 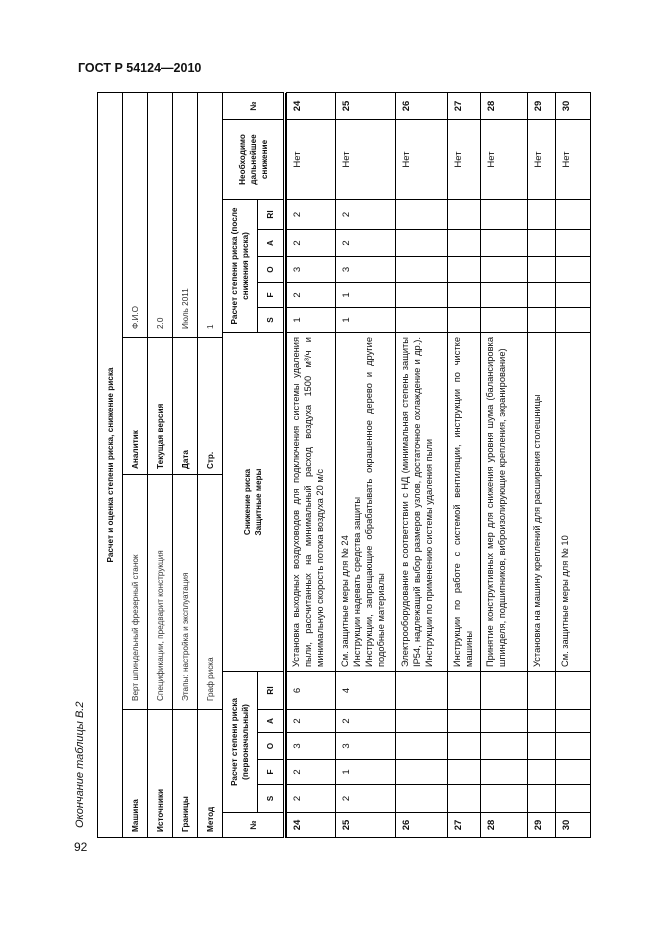 I want to click on info-label: Машина, so click(x=135, y=773).